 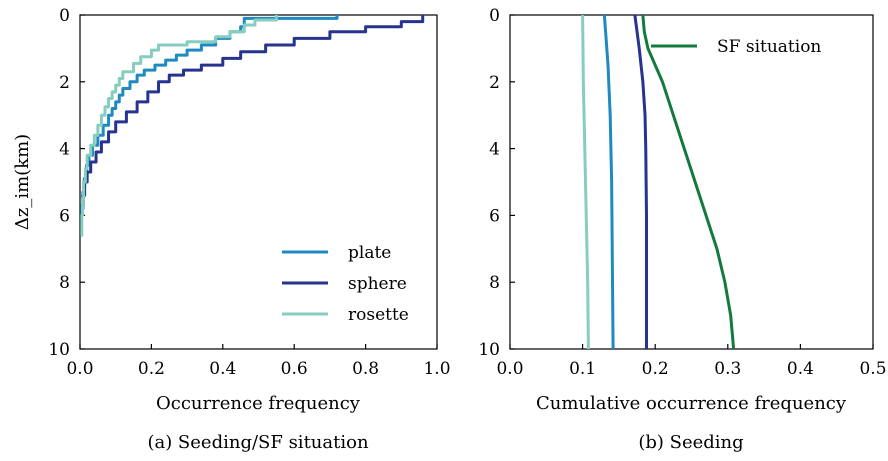 What do you see at coordinates (690, 442) in the screenshot?
I see `caption-b: (b) Seeding` at bounding box center [690, 442].